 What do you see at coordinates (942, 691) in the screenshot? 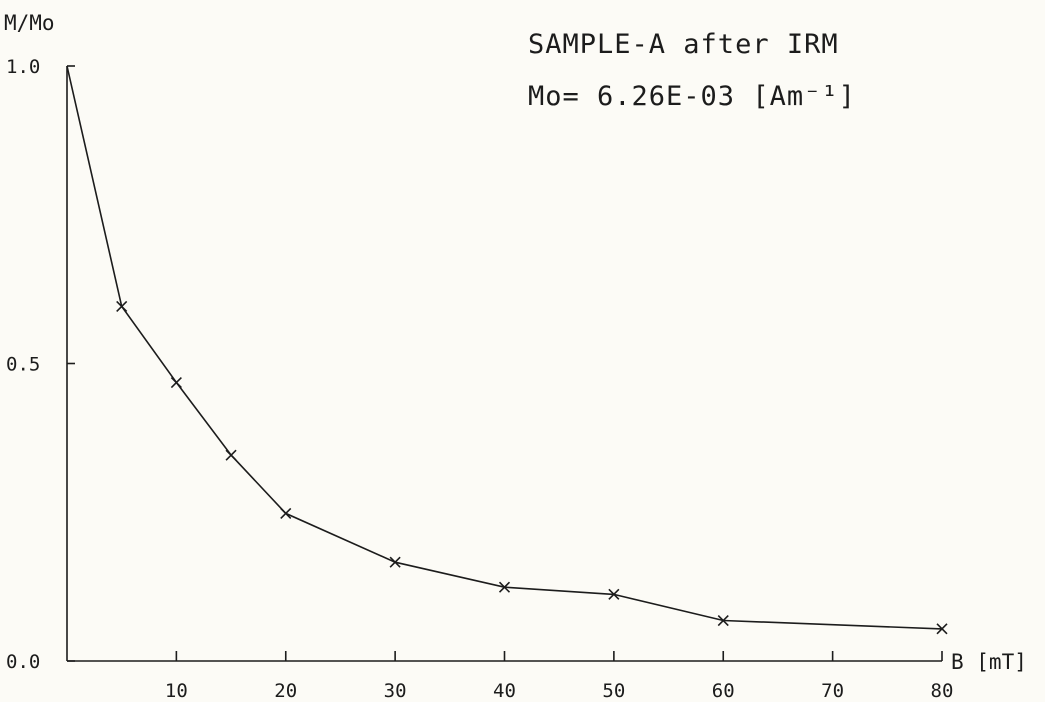
I see `x-tick-label: 80` at bounding box center [942, 691].